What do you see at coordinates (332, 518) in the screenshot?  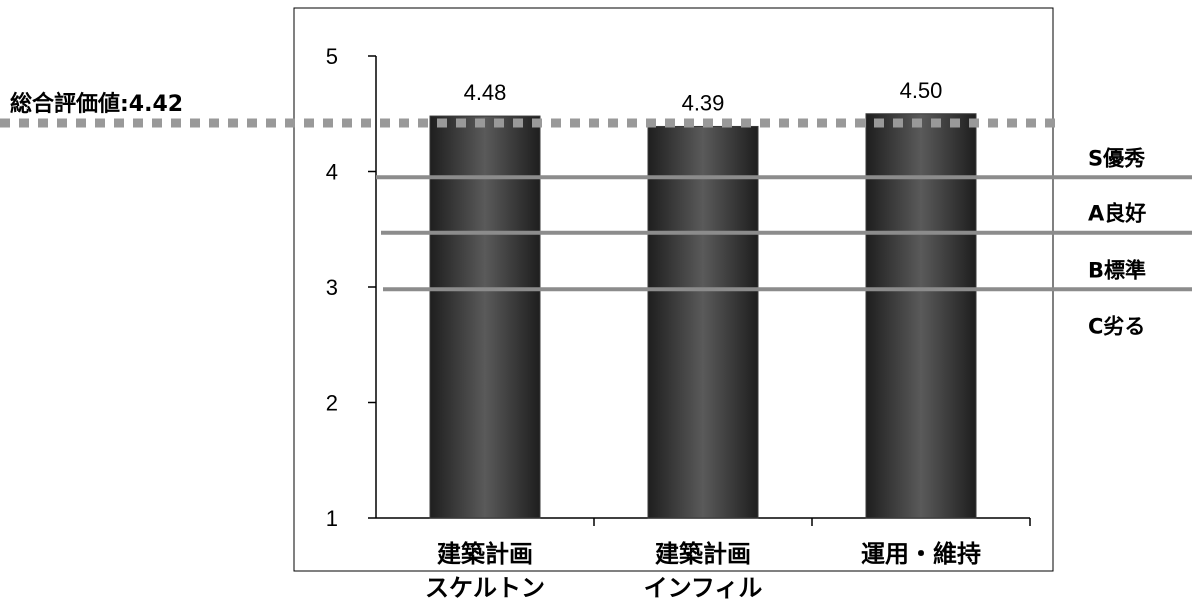 I see `y-tick-label: 1` at bounding box center [332, 518].